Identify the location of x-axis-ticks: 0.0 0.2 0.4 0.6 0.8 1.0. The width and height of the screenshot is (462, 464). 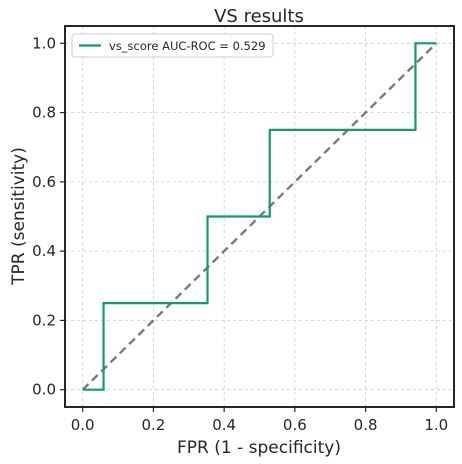
(259, 420).